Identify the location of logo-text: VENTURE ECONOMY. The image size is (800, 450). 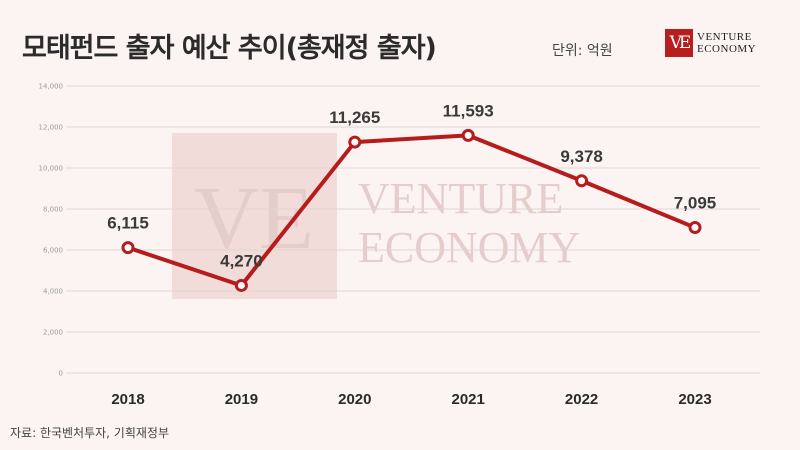
(726, 43).